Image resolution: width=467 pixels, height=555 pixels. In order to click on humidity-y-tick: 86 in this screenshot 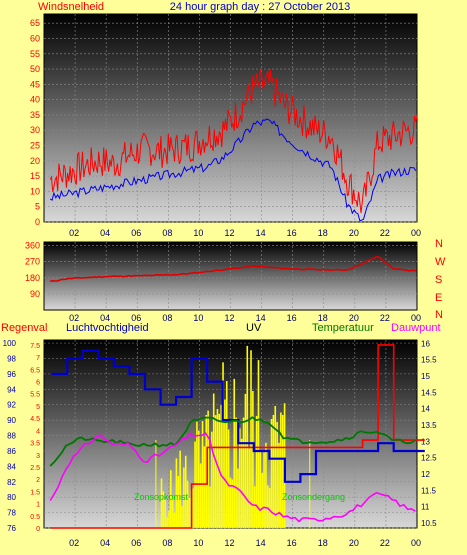, I will do `click(11, 451)`.